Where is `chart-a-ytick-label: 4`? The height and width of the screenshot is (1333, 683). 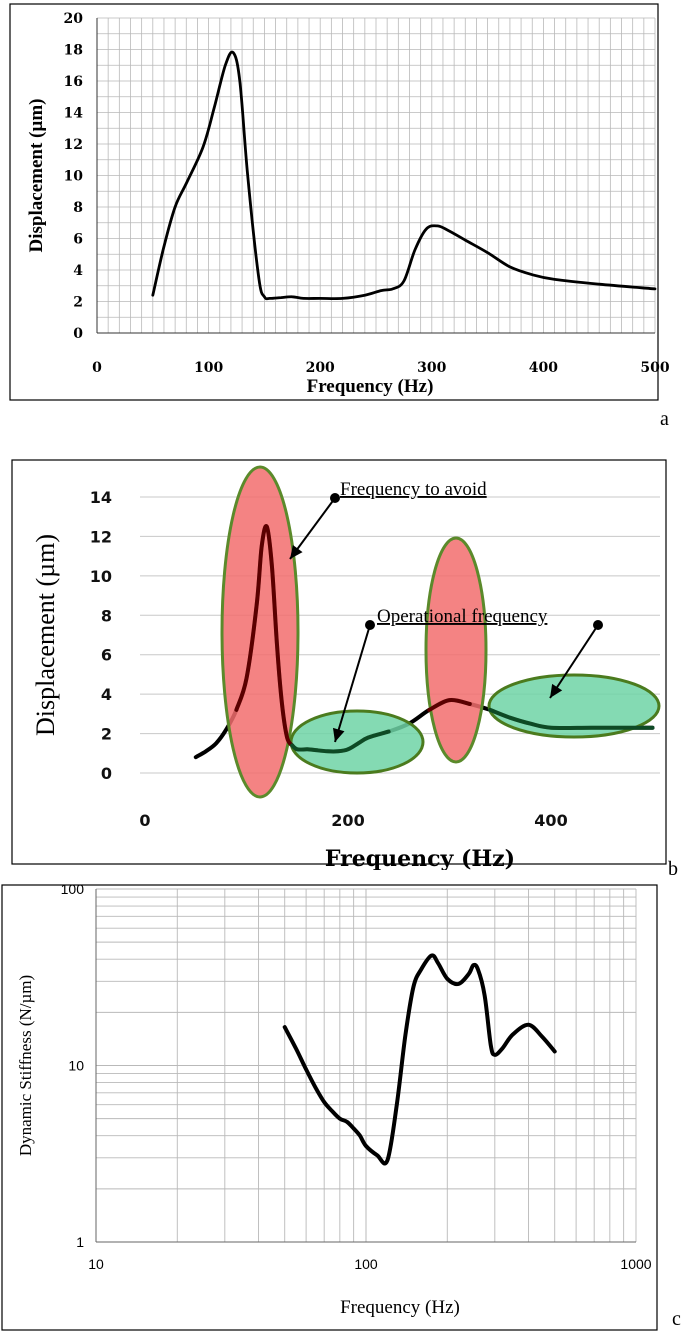
chart-a-ytick-label: 4 is located at coordinates (78, 271).